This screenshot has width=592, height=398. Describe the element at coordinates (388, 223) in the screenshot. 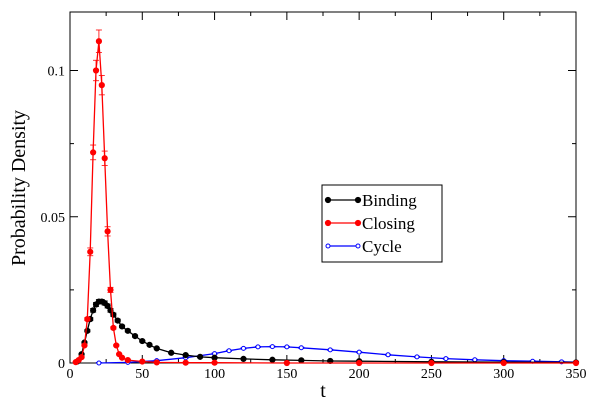

I see `legend-label: Closing` at that location.